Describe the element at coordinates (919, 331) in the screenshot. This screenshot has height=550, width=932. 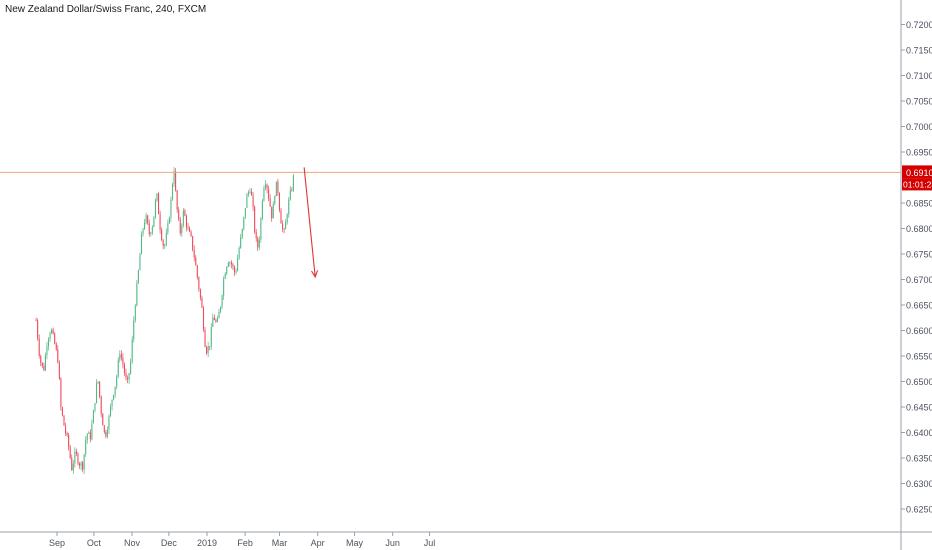
I see `price-tick-label: 0.6600` at that location.